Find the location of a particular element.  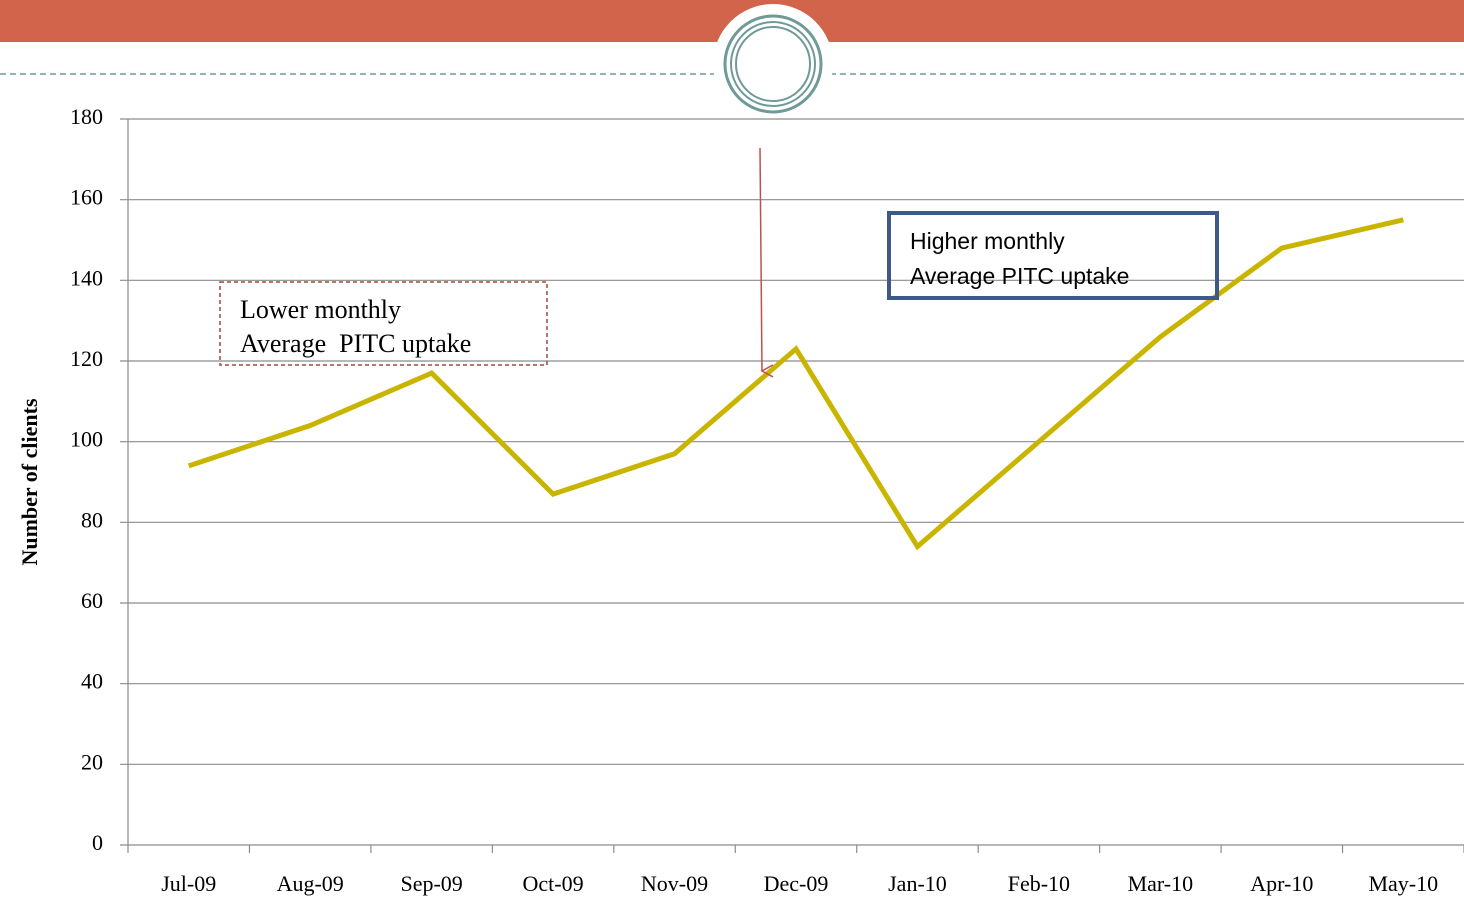

y-tick-label: 80 is located at coordinates (92, 519).